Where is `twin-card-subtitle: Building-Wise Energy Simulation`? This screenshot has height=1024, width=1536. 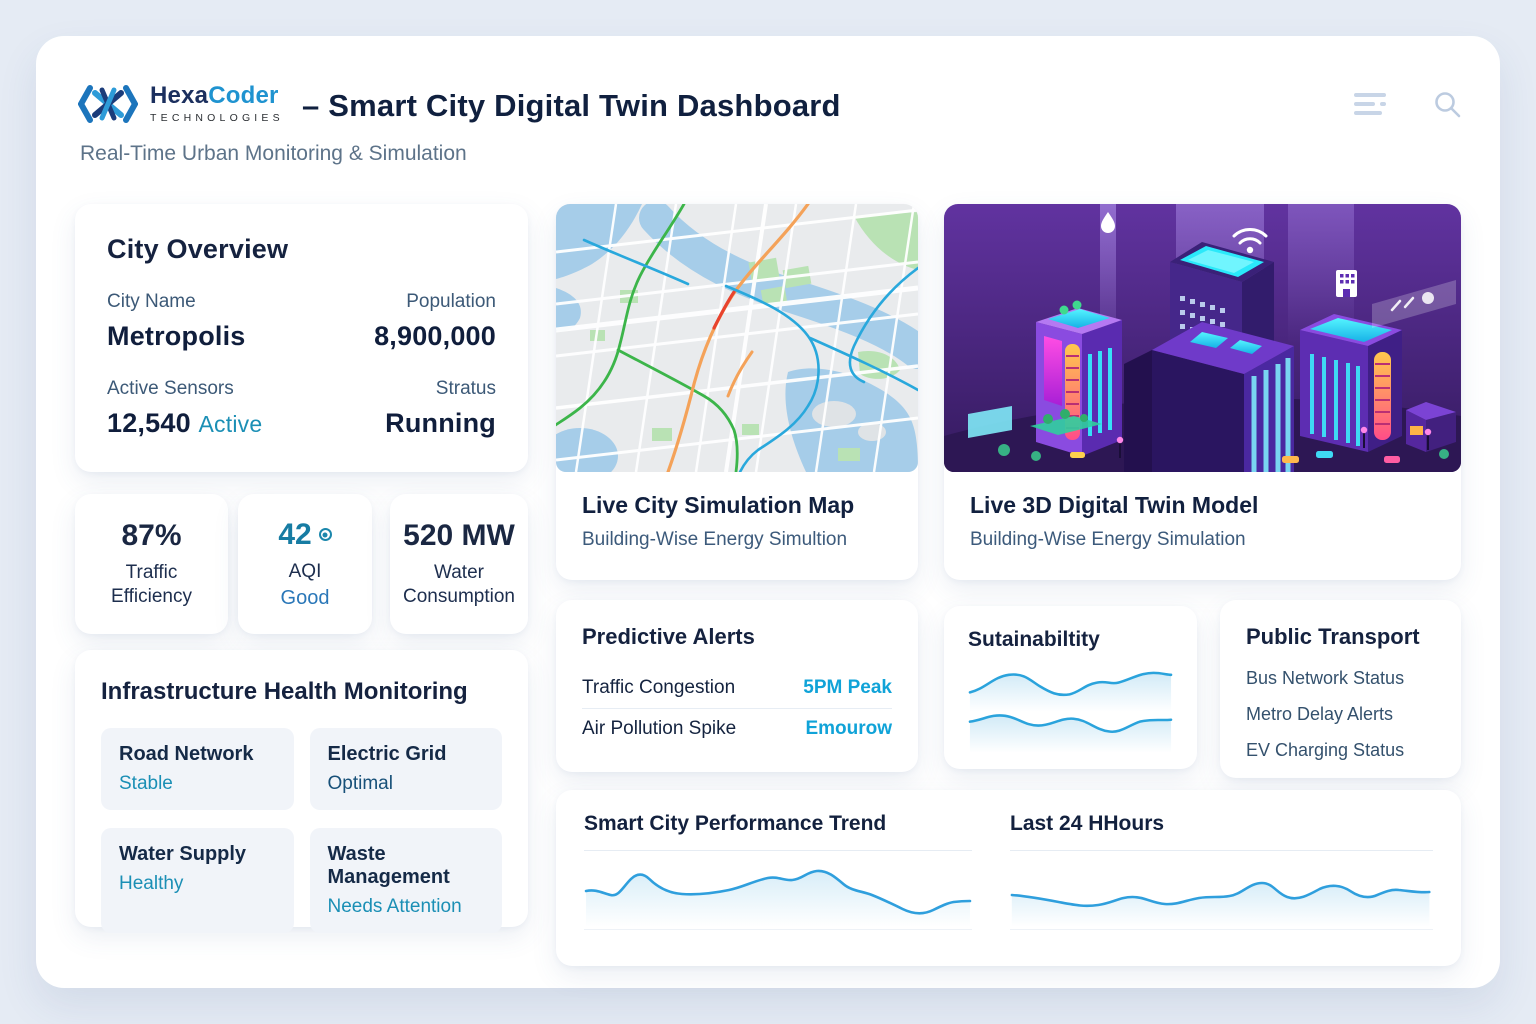 twin-card-subtitle: Building-Wise Energy Simulation is located at coordinates (1108, 539).